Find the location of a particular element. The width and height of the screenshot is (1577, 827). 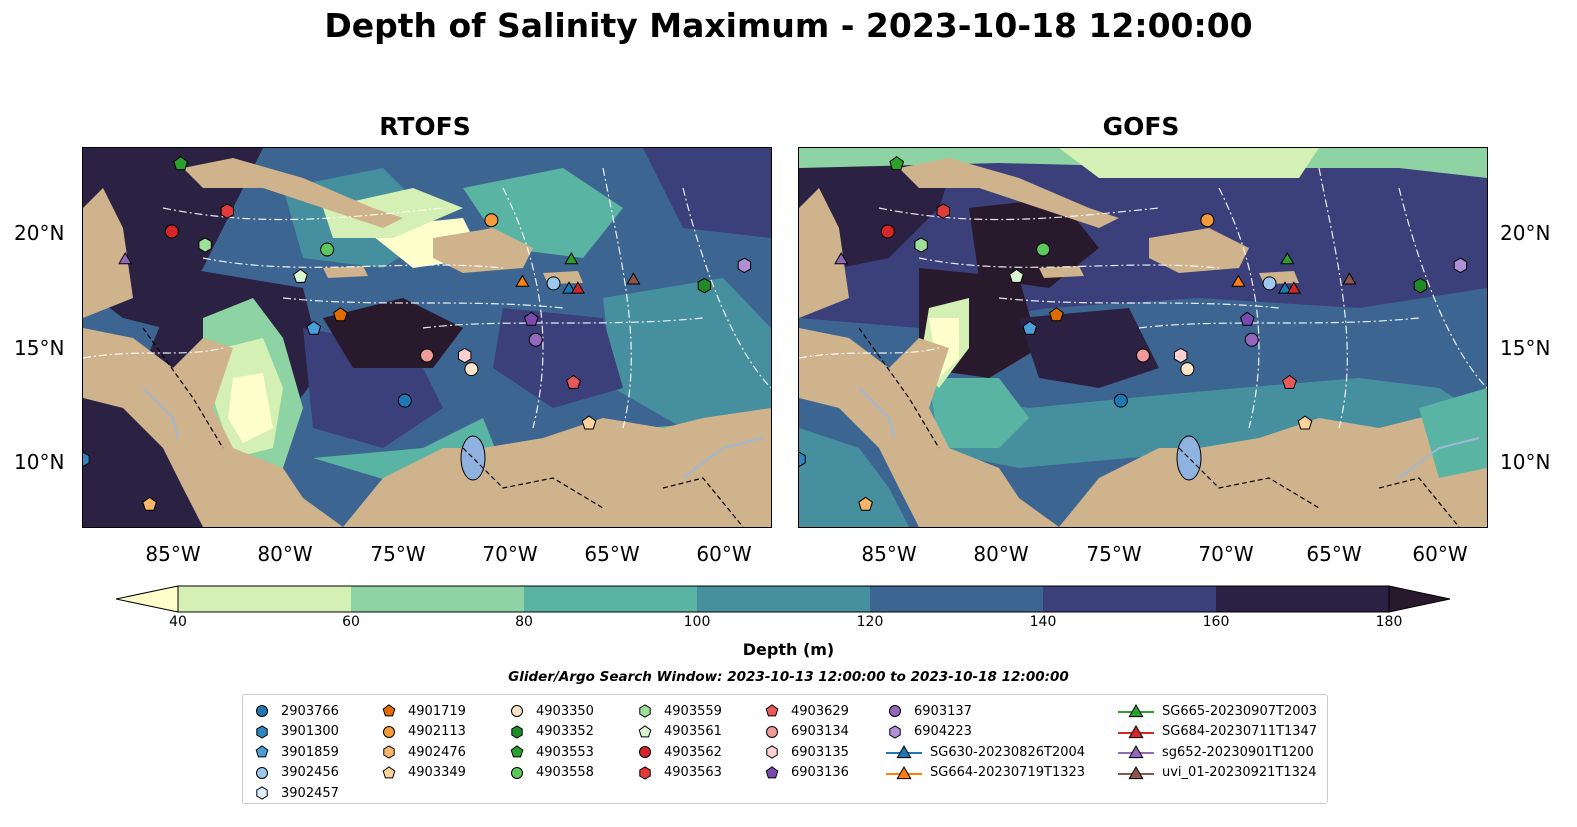

colorbar-extend-low is located at coordinates (147, 599).